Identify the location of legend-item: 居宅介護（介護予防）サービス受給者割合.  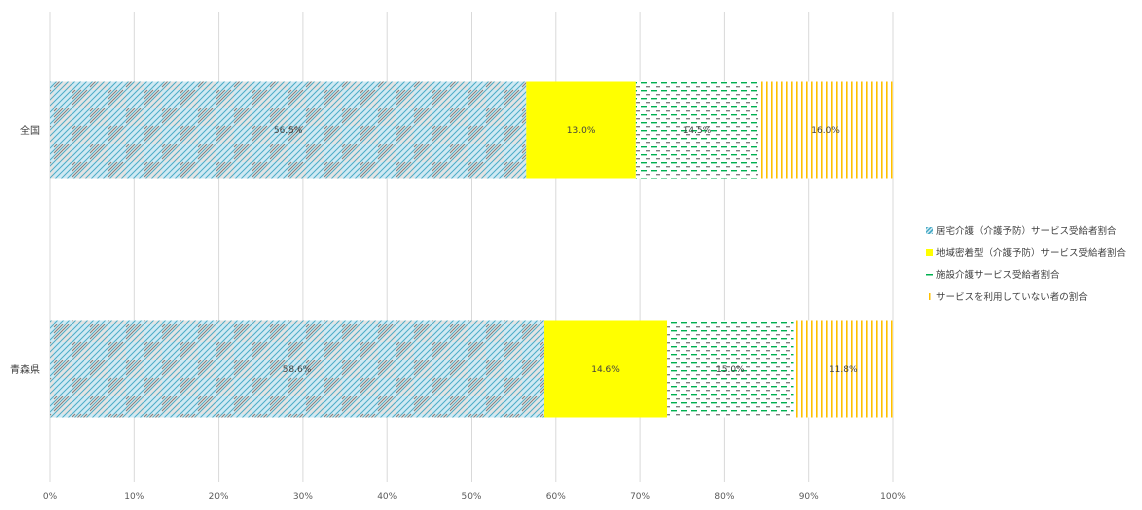
(1031, 230).